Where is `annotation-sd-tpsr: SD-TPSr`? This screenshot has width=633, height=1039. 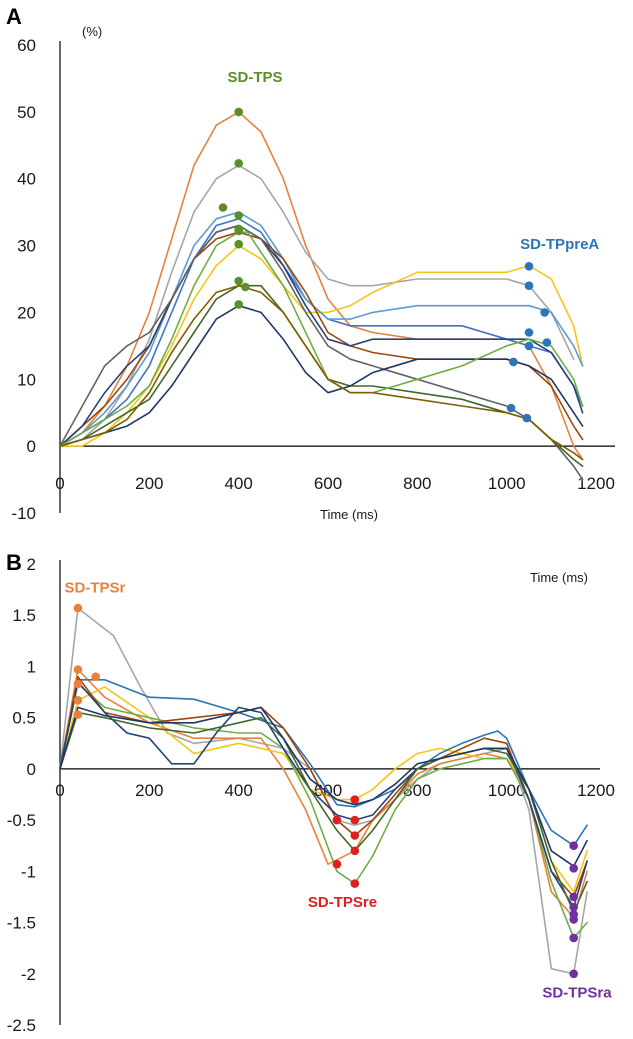 annotation-sd-tpsr: SD-TPSr is located at coordinates (94, 588).